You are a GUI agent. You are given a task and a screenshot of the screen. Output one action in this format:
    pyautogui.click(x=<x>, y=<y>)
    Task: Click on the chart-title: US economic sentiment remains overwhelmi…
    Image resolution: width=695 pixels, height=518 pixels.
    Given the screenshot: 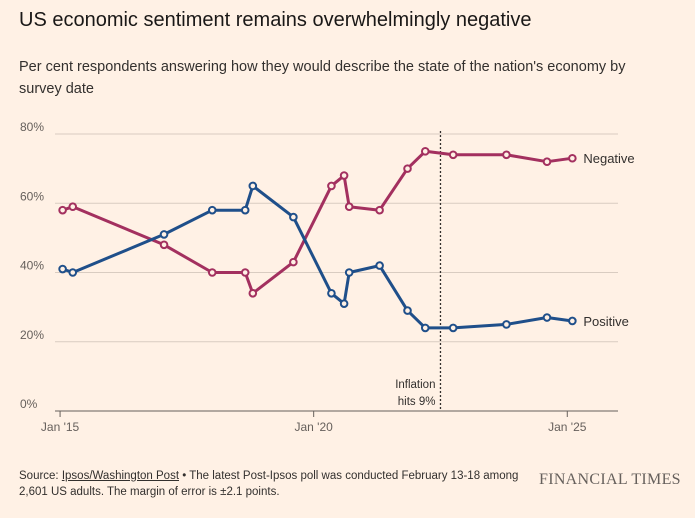 What is the action you would take?
    pyautogui.click(x=275, y=20)
    